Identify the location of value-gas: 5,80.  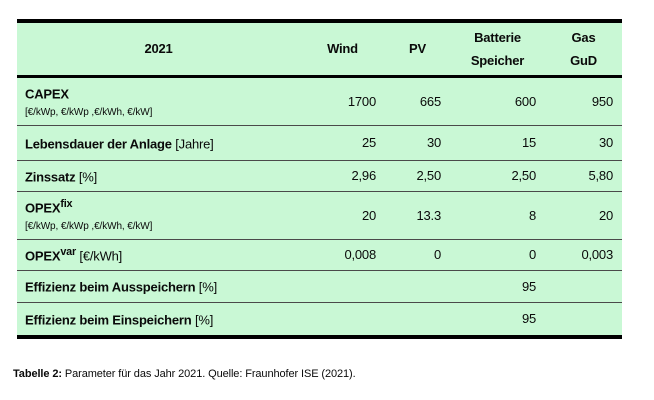
(583, 175).